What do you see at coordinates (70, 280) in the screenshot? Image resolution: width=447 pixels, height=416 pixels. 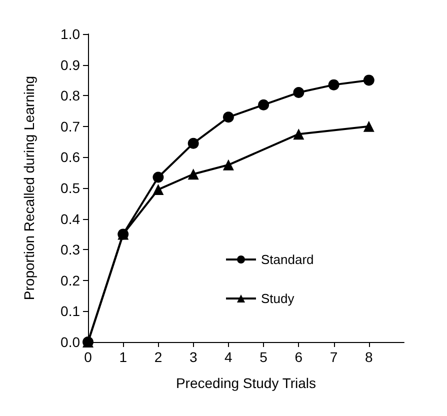 I see `y-tick-label: 0.2` at bounding box center [70, 280].